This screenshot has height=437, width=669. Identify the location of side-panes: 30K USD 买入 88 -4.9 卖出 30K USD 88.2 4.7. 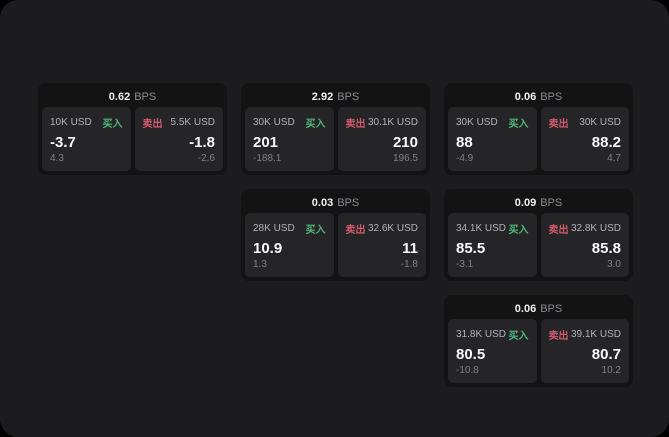
(538, 139).